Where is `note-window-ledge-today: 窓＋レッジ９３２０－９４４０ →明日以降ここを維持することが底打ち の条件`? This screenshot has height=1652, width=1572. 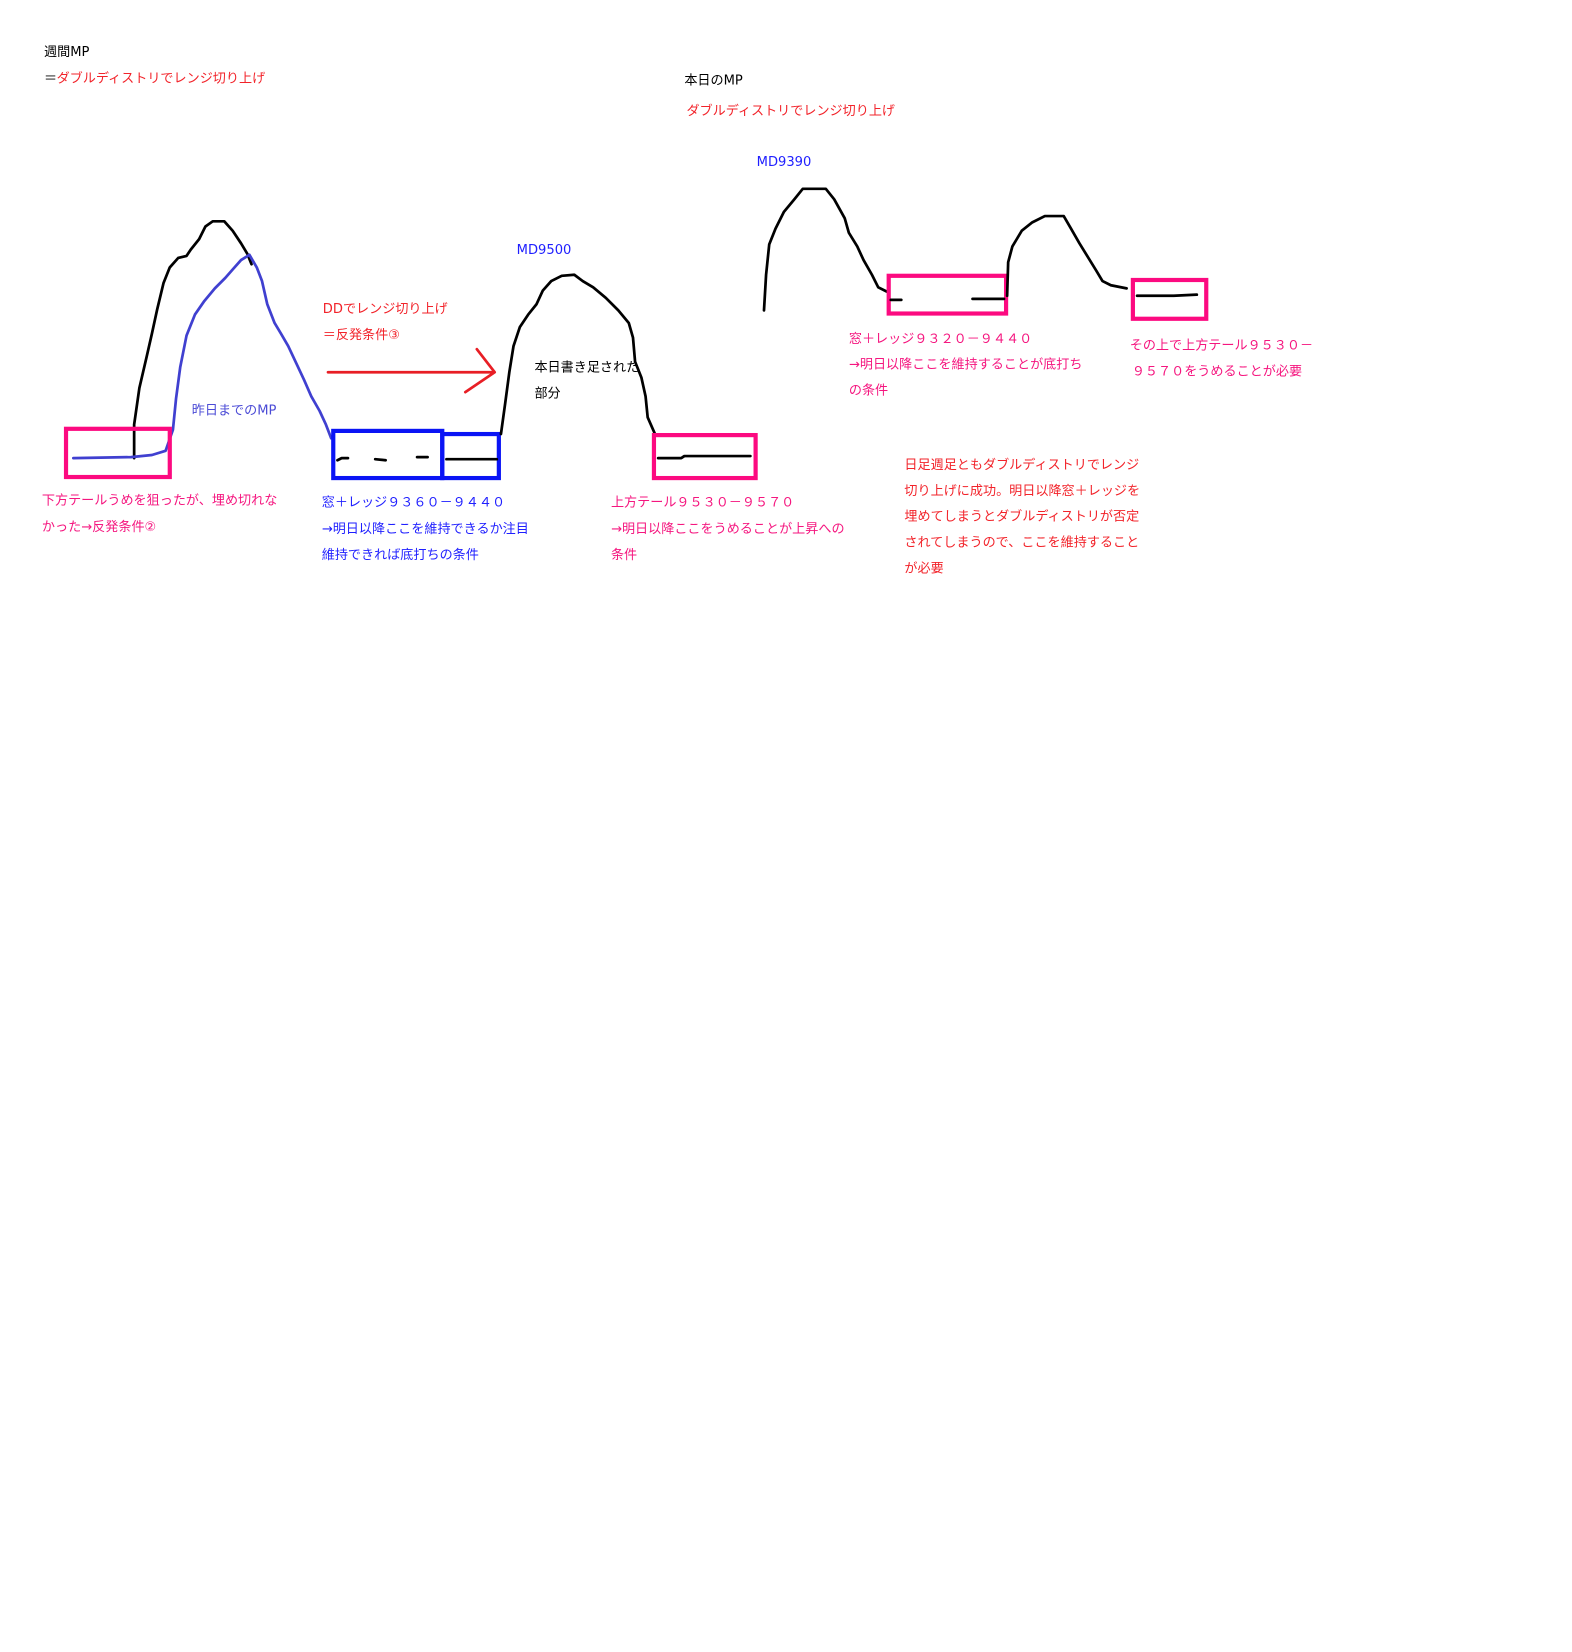
note-window-ledge-today: 窓＋レッジ９３２０－９４４０ →明日以降ここを維持することが底打ち の条件 is located at coordinates (966, 364).